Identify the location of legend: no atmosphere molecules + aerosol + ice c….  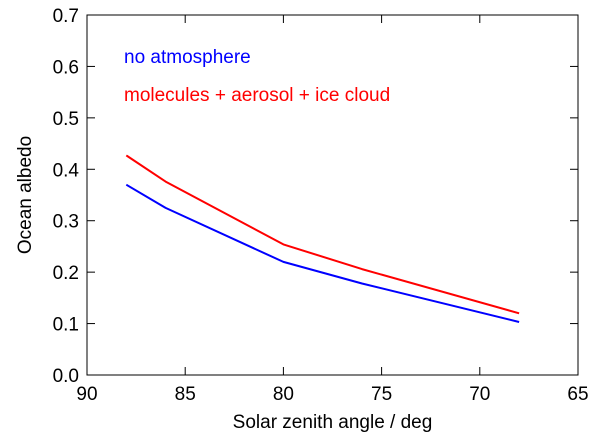
(257, 76).